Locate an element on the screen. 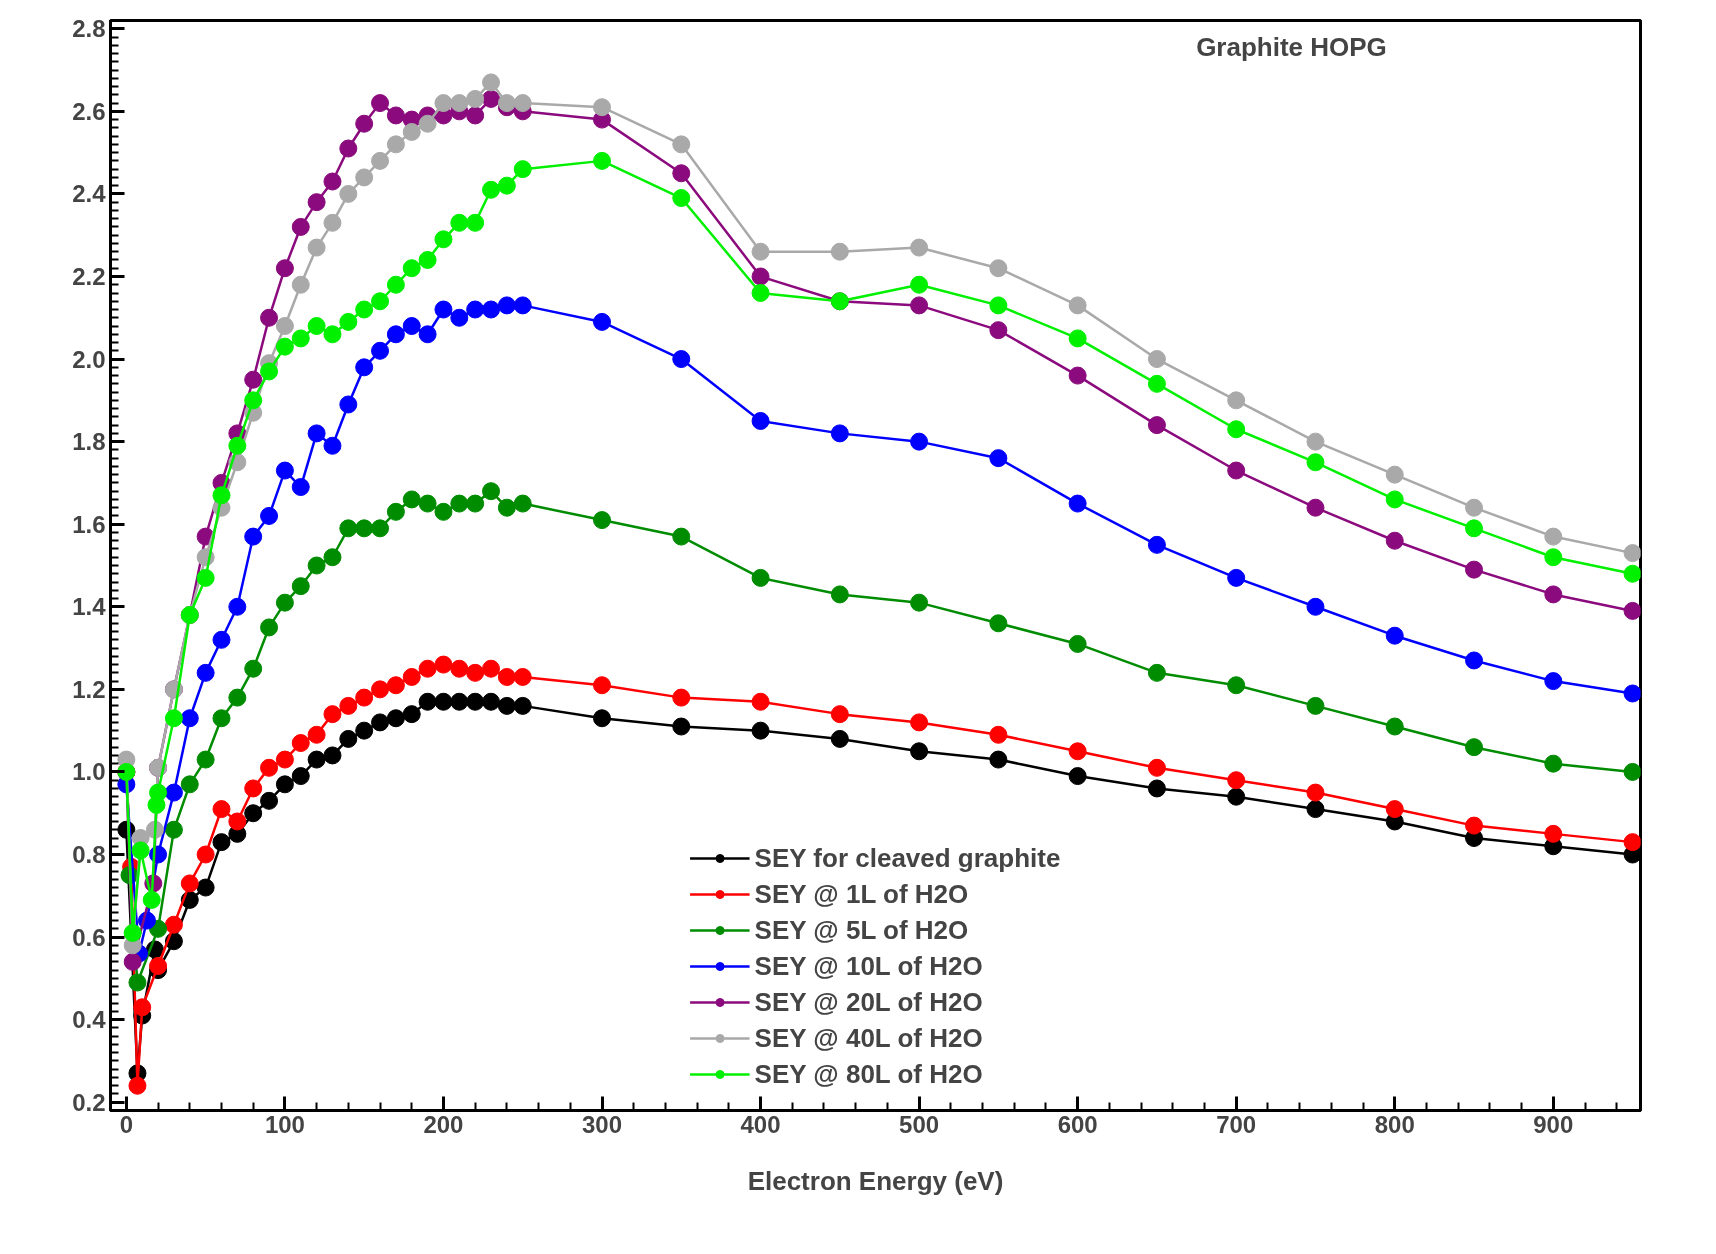  x-tick-label: 0 is located at coordinates (126, 1124).